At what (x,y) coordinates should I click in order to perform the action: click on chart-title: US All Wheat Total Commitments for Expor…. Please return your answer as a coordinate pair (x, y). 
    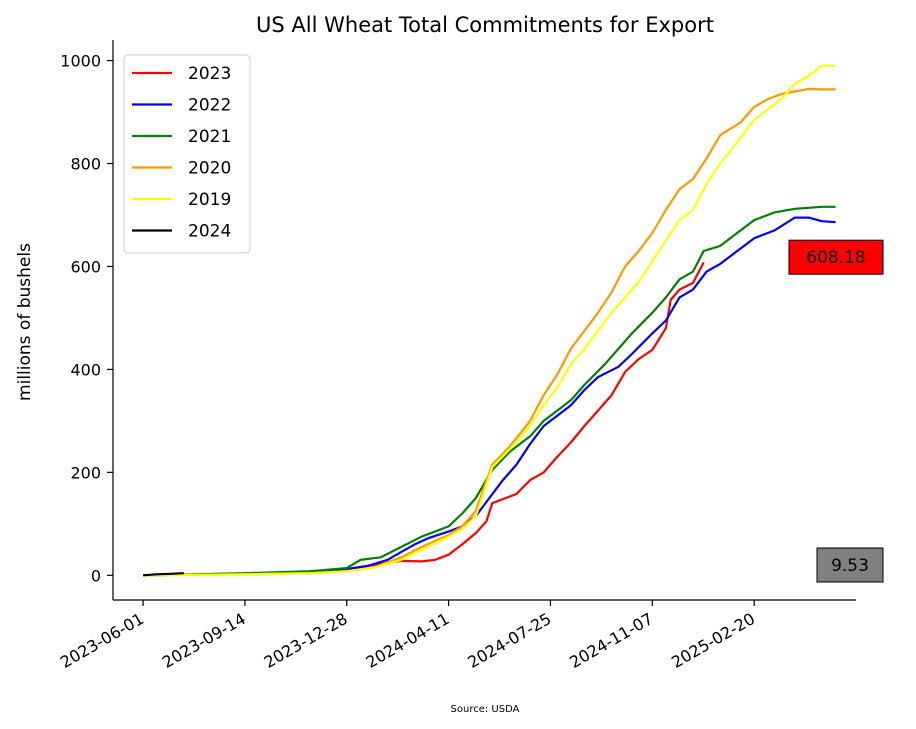
    Looking at the image, I should click on (485, 25).